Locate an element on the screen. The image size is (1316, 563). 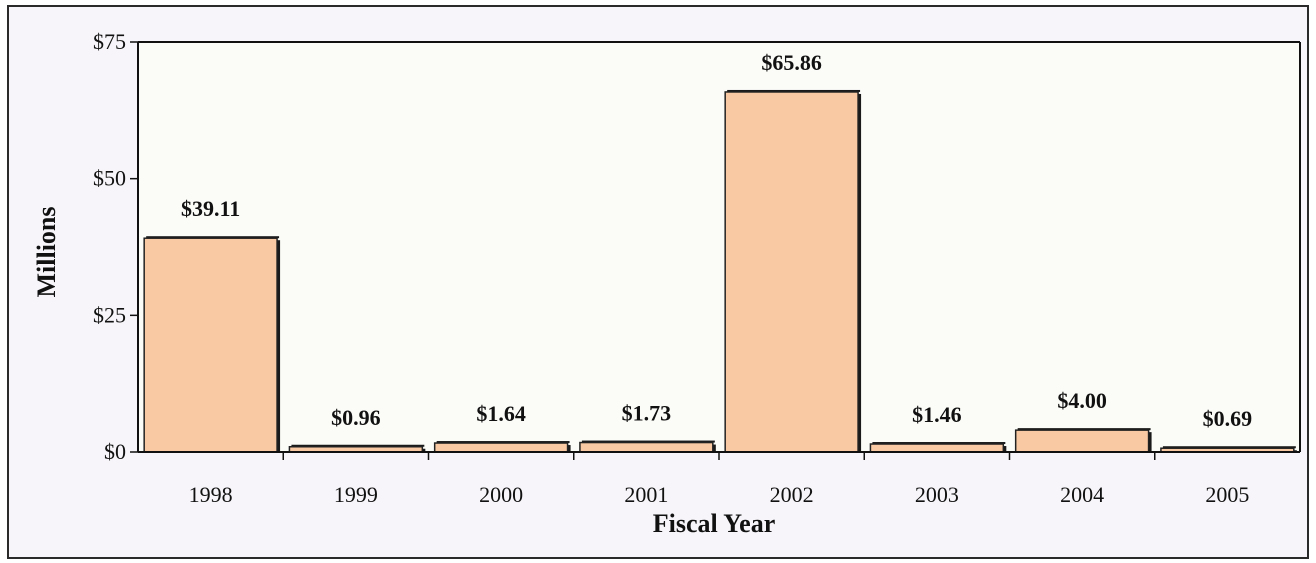
x-tick-label: 2005 is located at coordinates (1227, 494).